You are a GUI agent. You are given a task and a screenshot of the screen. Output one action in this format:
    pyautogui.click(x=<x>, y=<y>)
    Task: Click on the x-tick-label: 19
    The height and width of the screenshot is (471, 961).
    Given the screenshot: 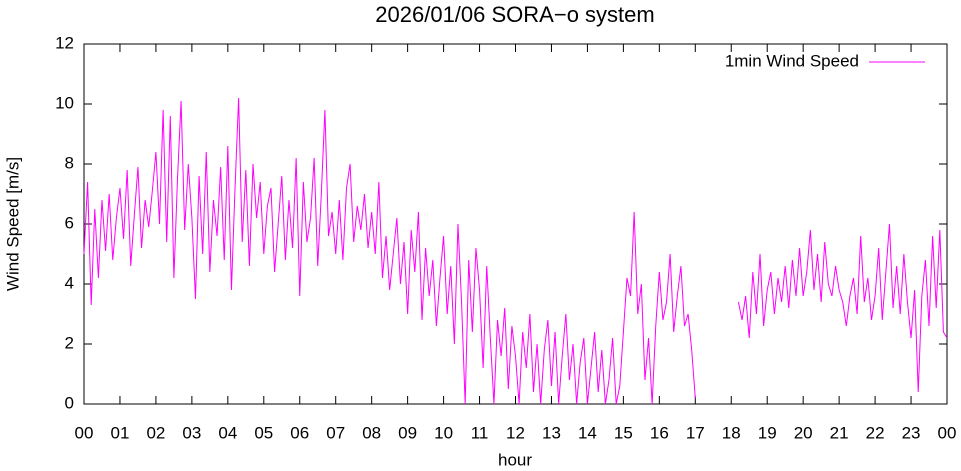 What is the action you would take?
    pyautogui.click(x=767, y=432)
    